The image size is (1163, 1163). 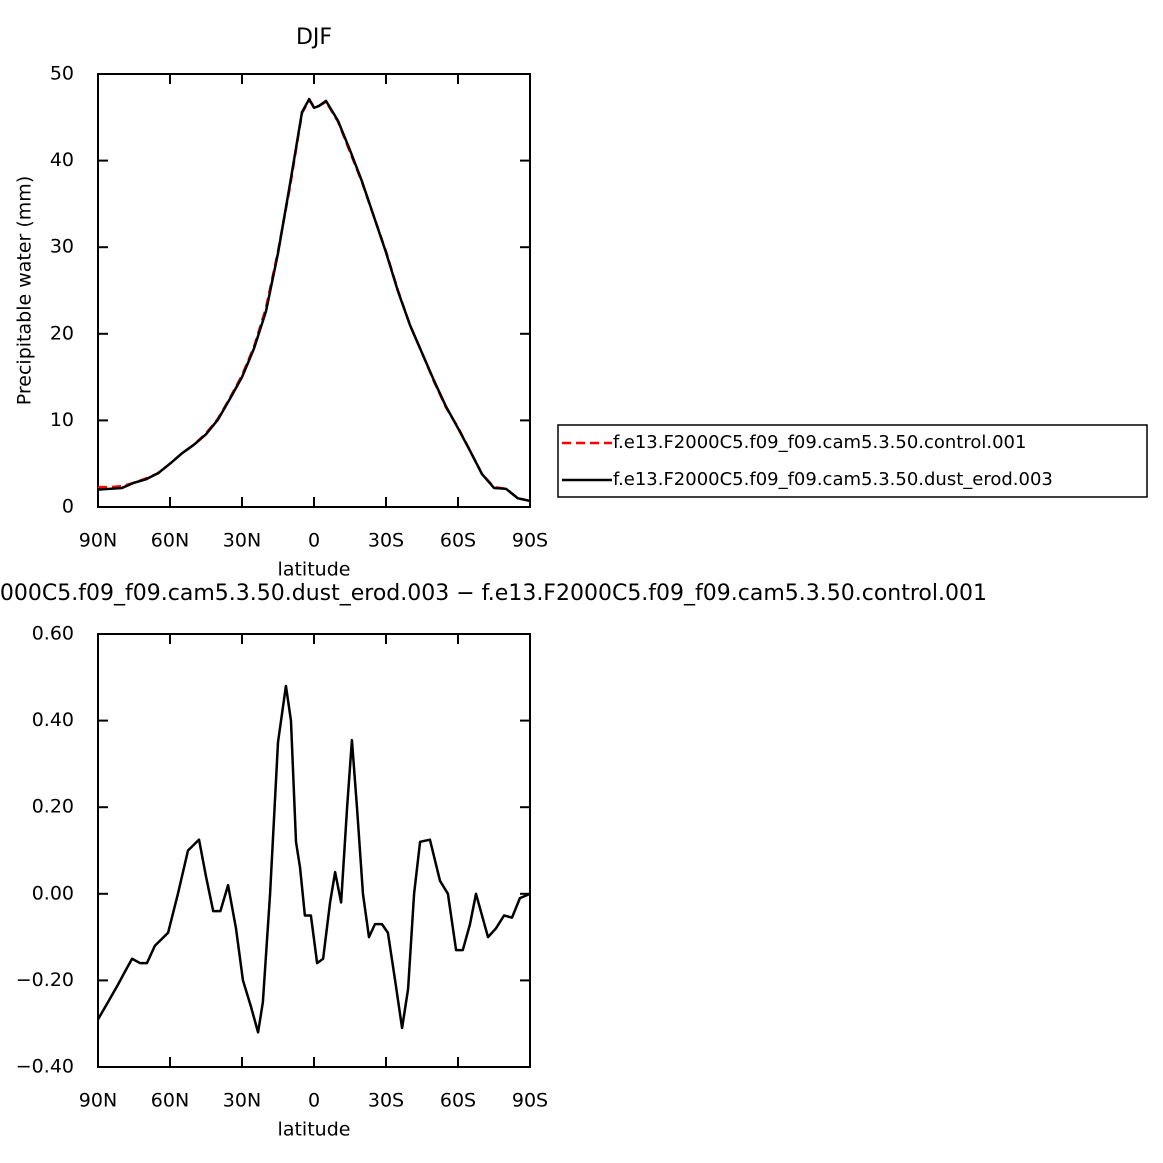 I want to click on y-tick-label: 20, so click(x=62, y=333).